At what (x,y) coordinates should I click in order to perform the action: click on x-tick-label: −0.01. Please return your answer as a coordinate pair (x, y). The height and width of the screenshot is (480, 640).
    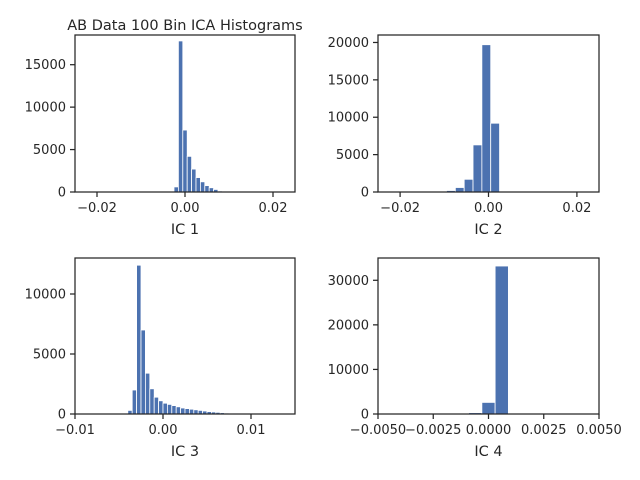
    Looking at the image, I should click on (75, 430).